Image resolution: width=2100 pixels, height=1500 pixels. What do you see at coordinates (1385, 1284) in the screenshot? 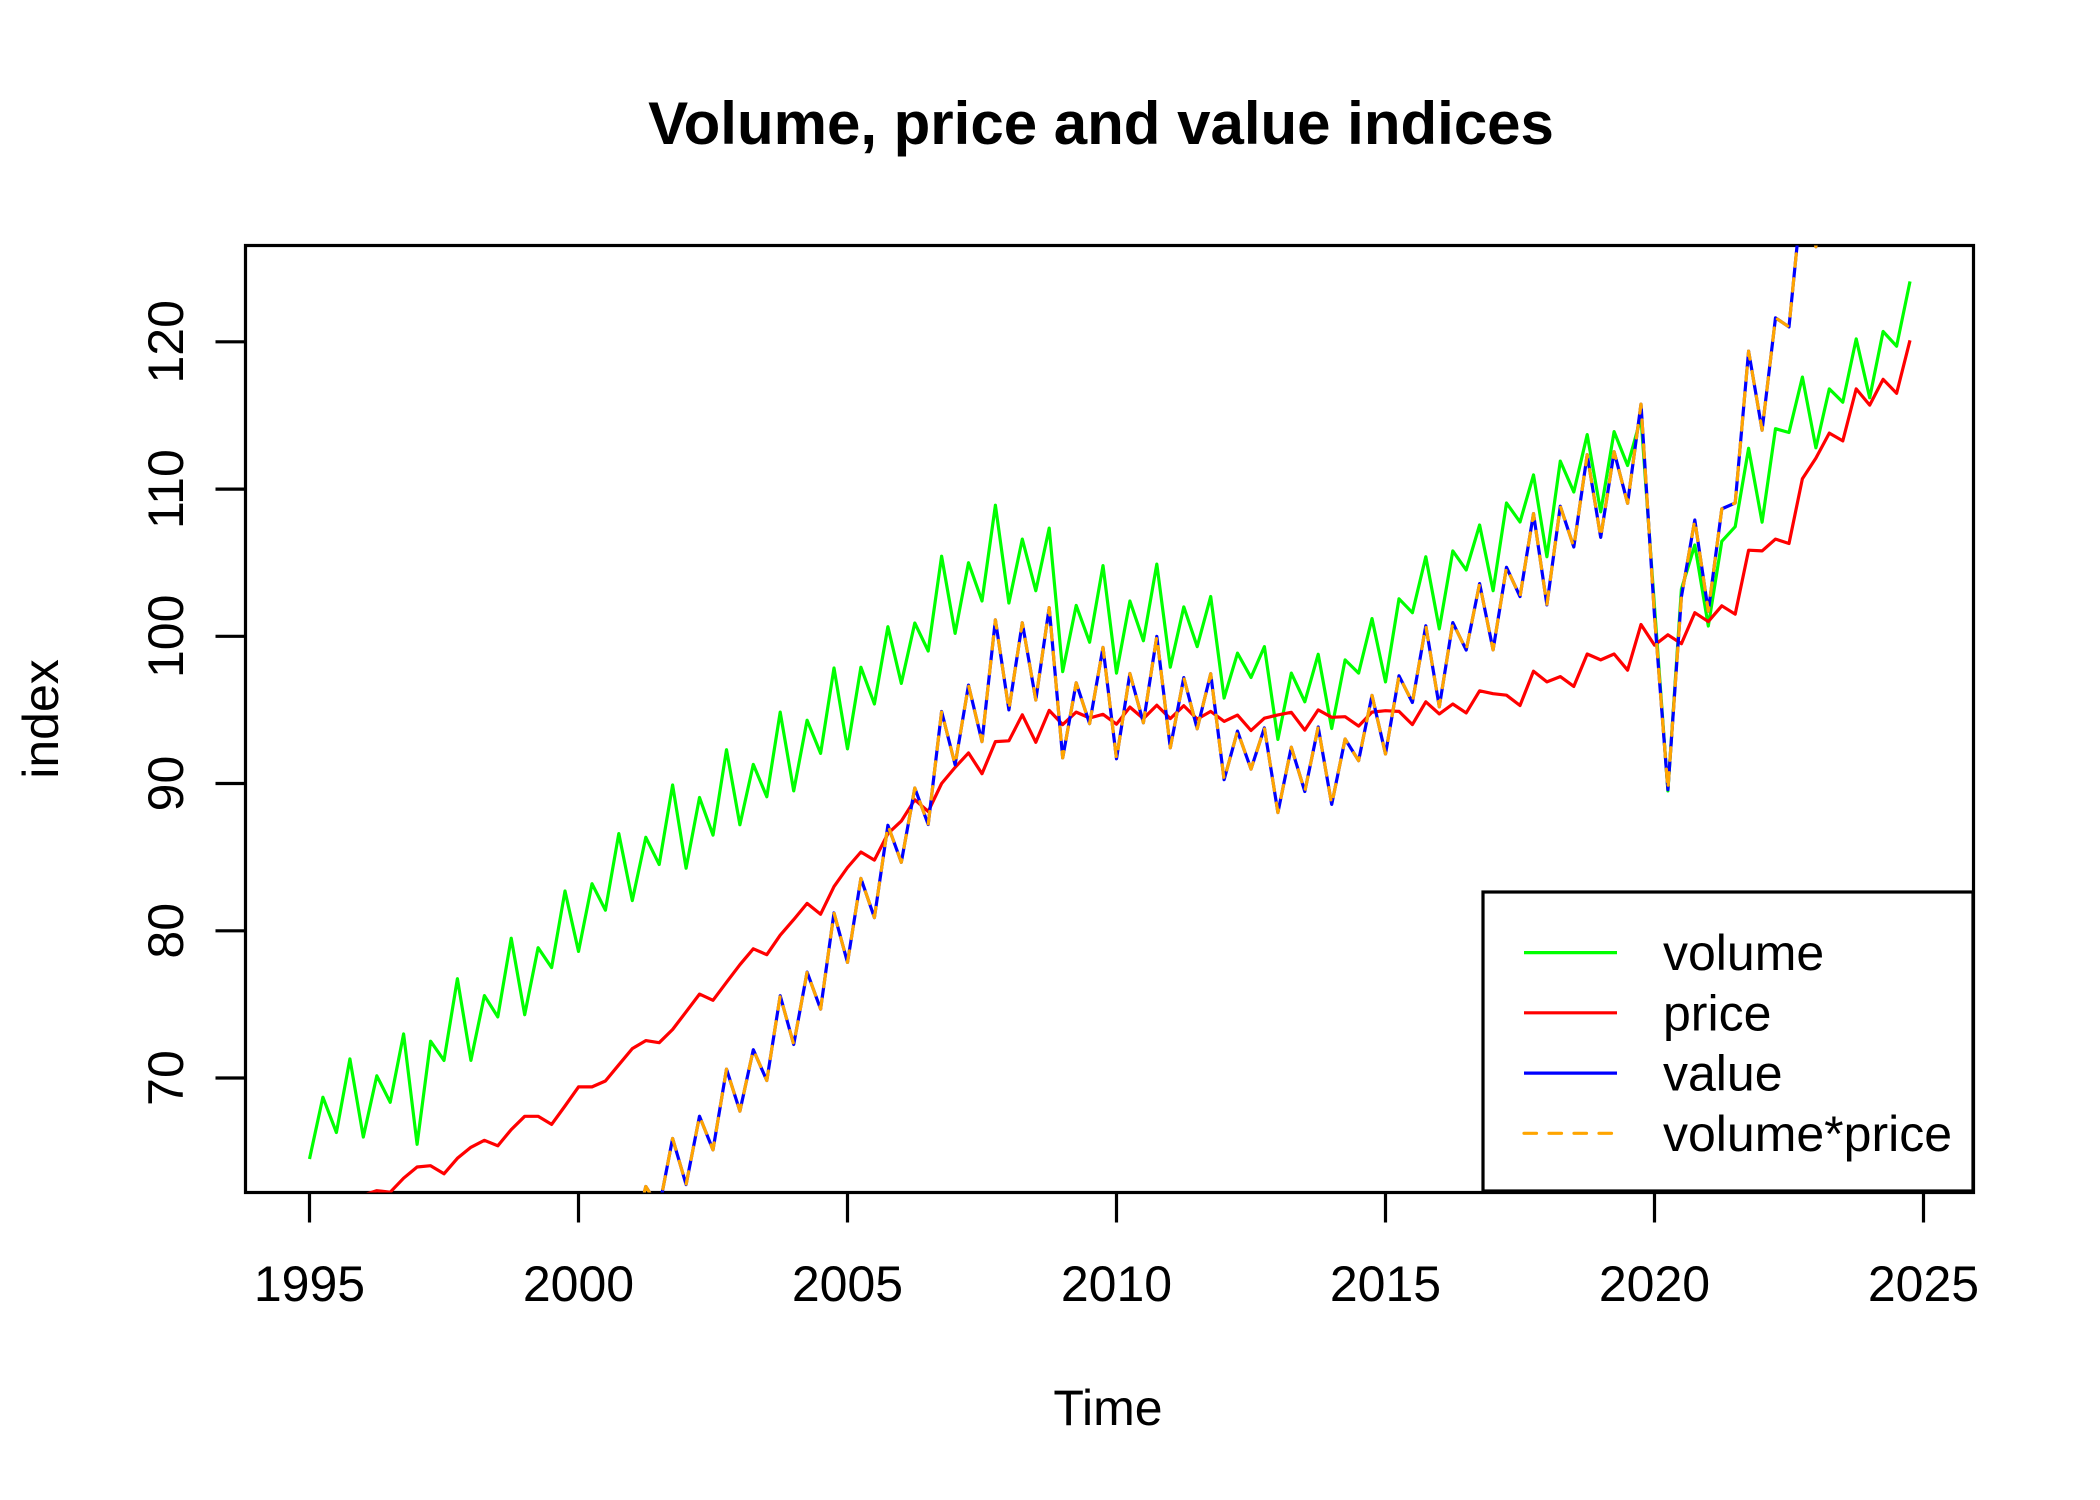
I see `svg-text: 2015` at bounding box center [1385, 1284].